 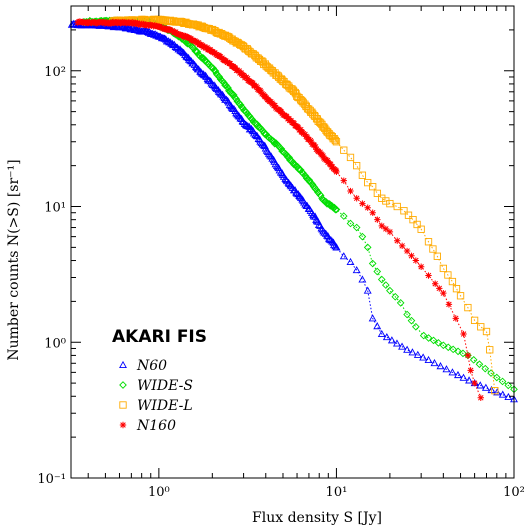 What do you see at coordinates (337, 492) in the screenshot?
I see `x-tick-label: 10¹` at bounding box center [337, 492].